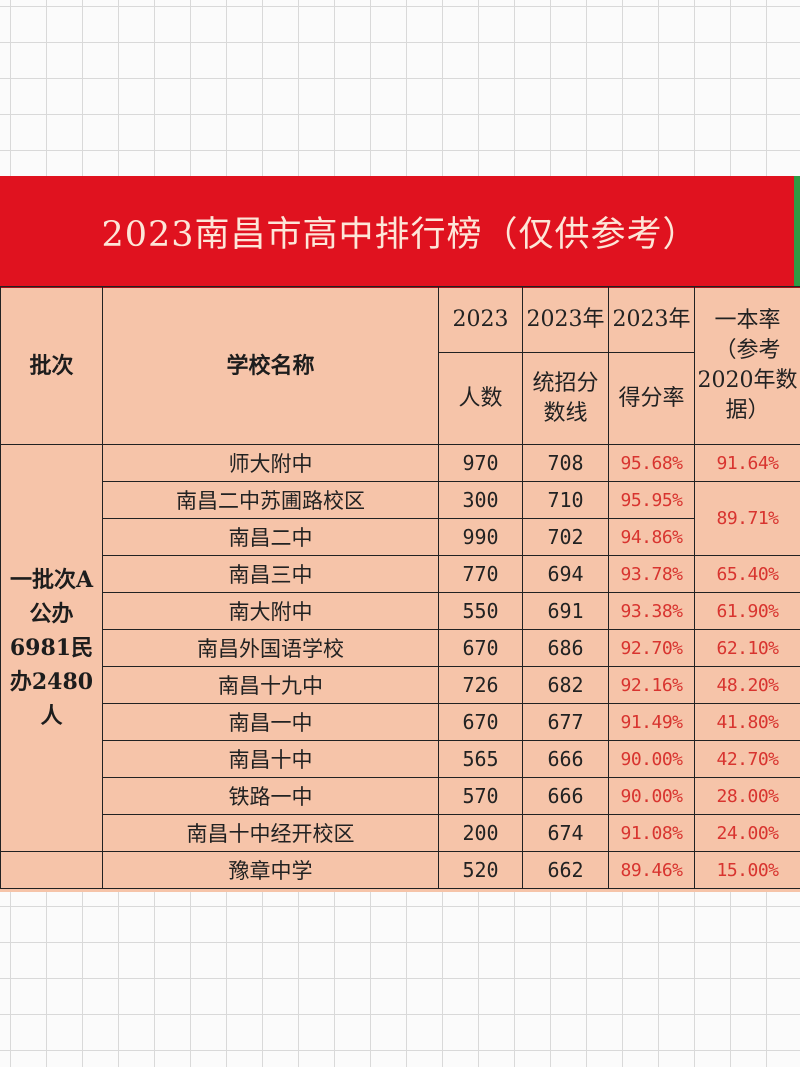 This screenshot has height=1067, width=800. What do you see at coordinates (565, 537) in the screenshot?
I see `score-cell: 702` at bounding box center [565, 537].